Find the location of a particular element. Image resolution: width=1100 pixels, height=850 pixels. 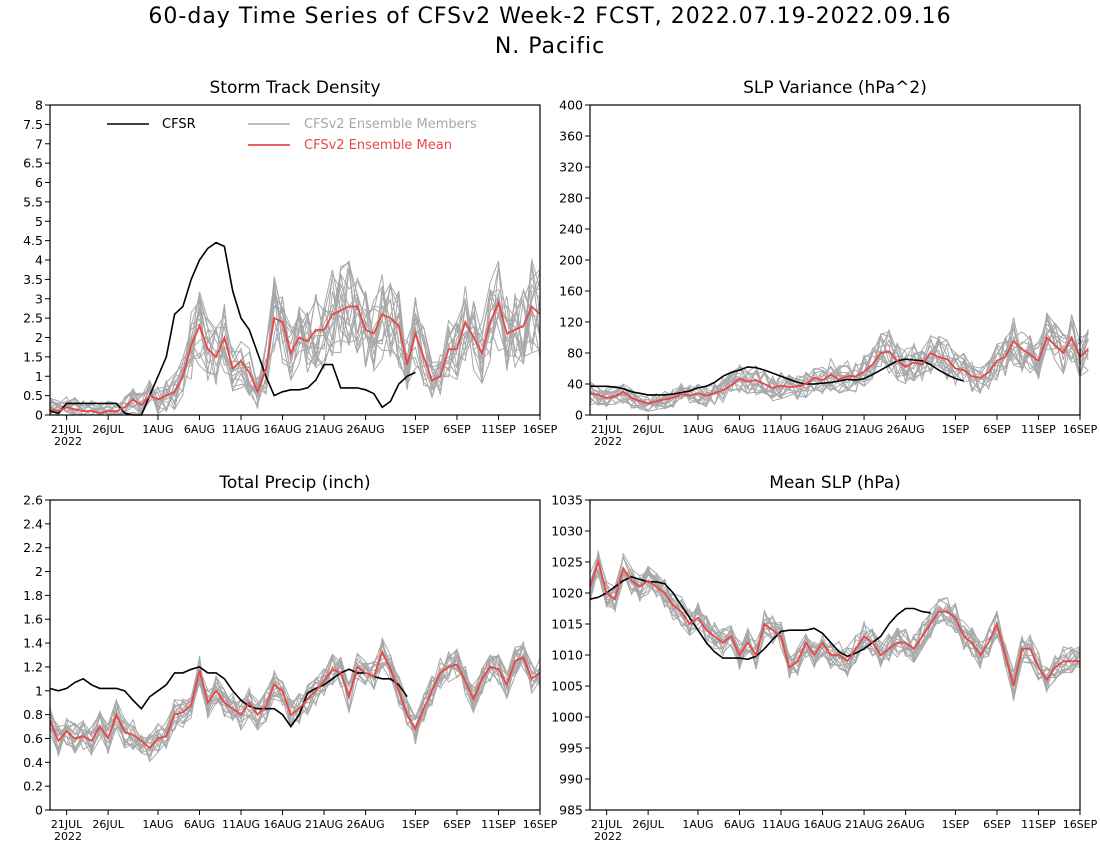

y-tick-label: 160 is located at coordinates (571, 291).